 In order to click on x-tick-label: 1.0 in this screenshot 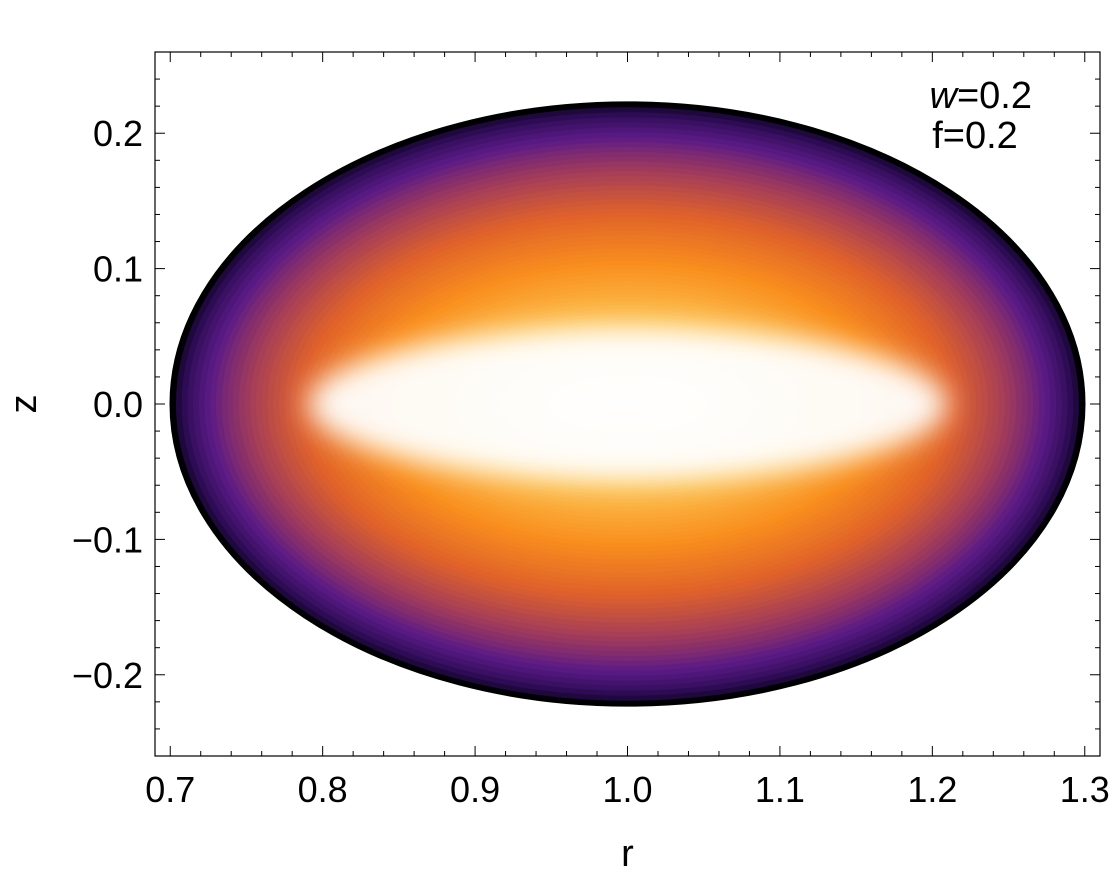, I will do `click(627, 789)`.